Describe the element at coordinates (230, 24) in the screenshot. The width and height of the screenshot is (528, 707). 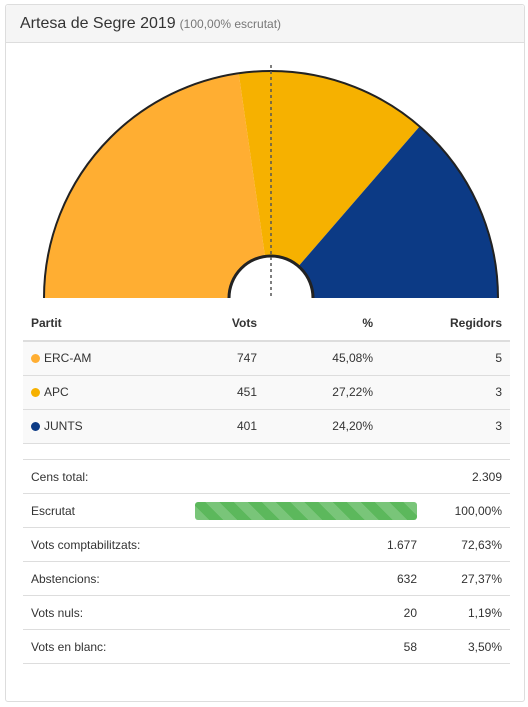
I see `page-subtitle: (100,00% escrutat)` at that location.